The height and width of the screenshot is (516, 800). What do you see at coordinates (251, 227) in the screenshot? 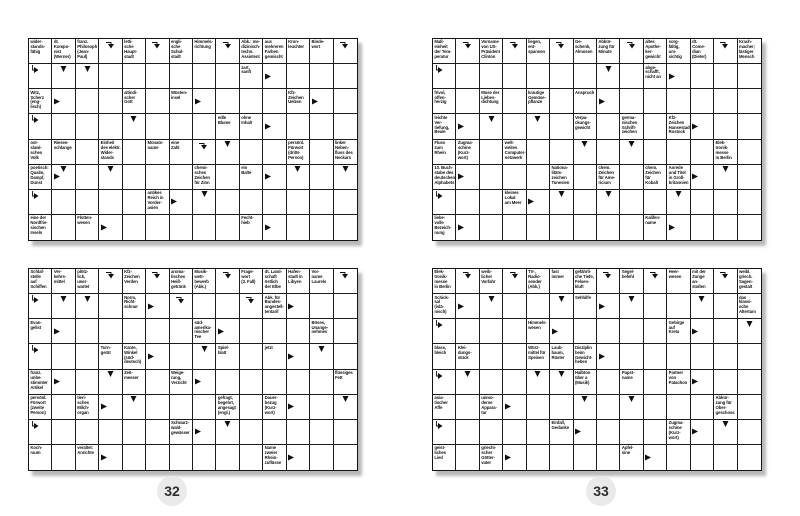
I see `clue-cell: Fecht- hieb` at bounding box center [251, 227].